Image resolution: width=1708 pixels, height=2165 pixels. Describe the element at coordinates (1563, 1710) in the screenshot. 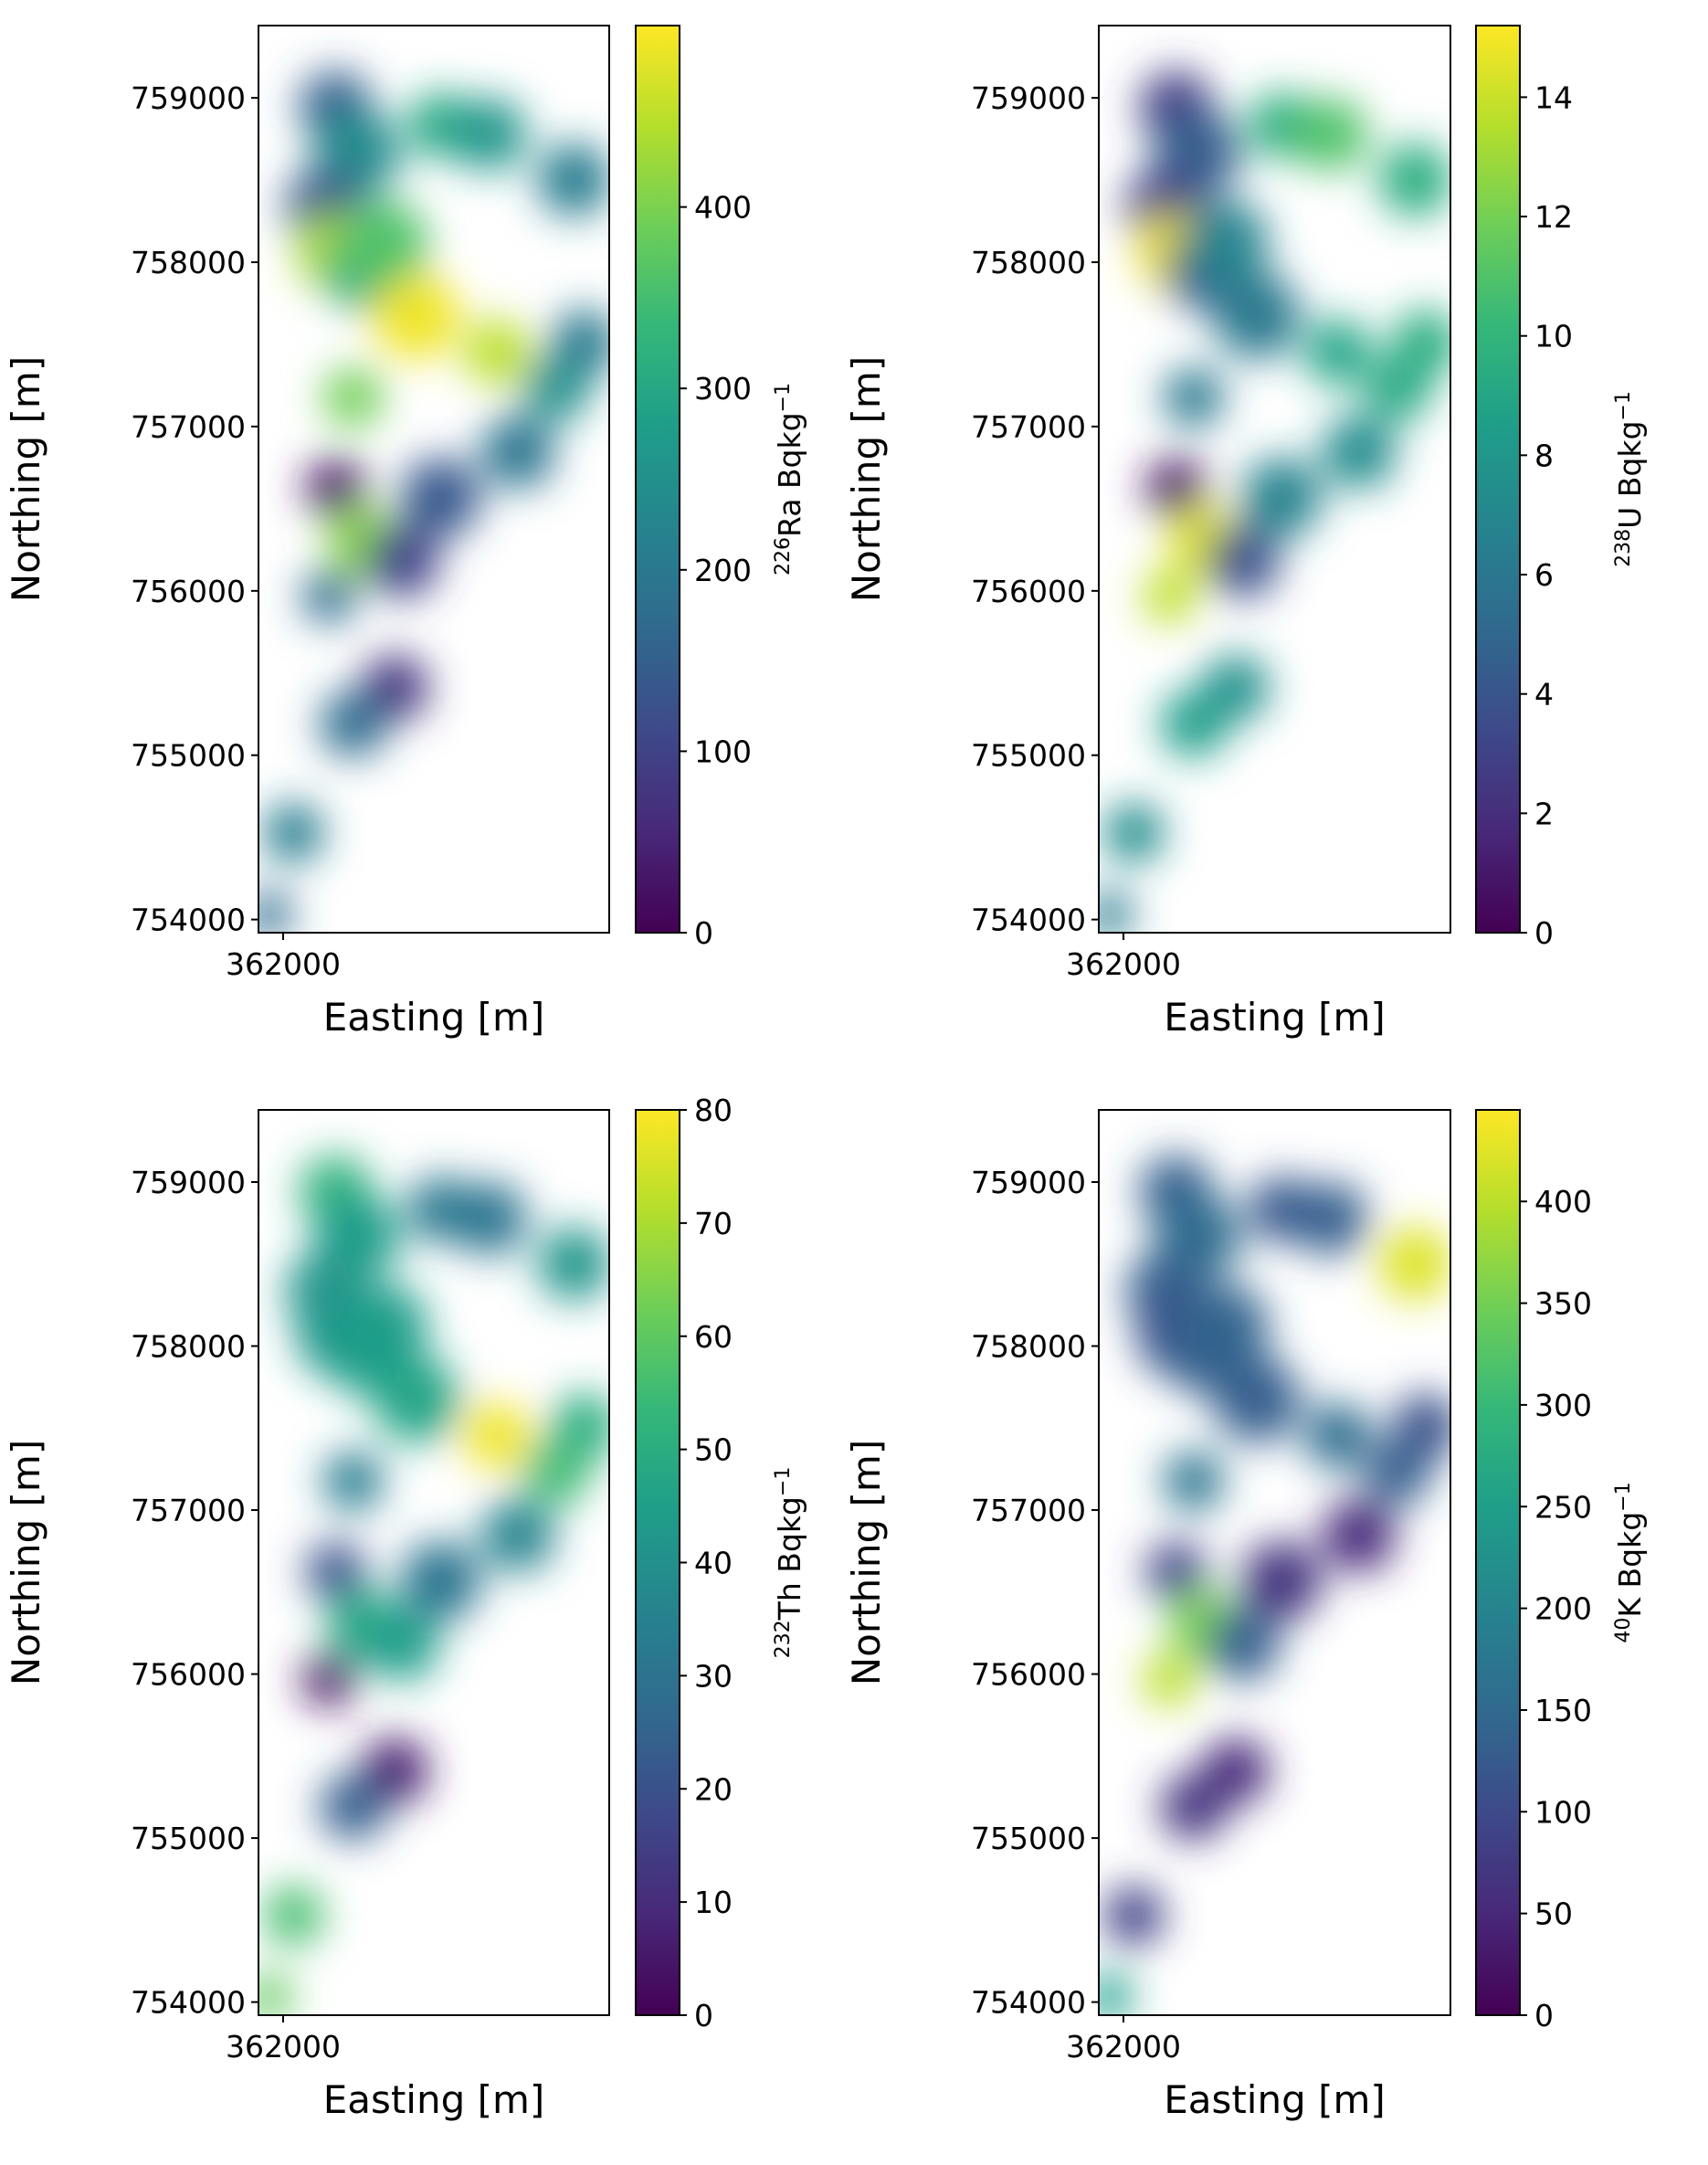

I see `colorbar-tick-label: 150` at that location.